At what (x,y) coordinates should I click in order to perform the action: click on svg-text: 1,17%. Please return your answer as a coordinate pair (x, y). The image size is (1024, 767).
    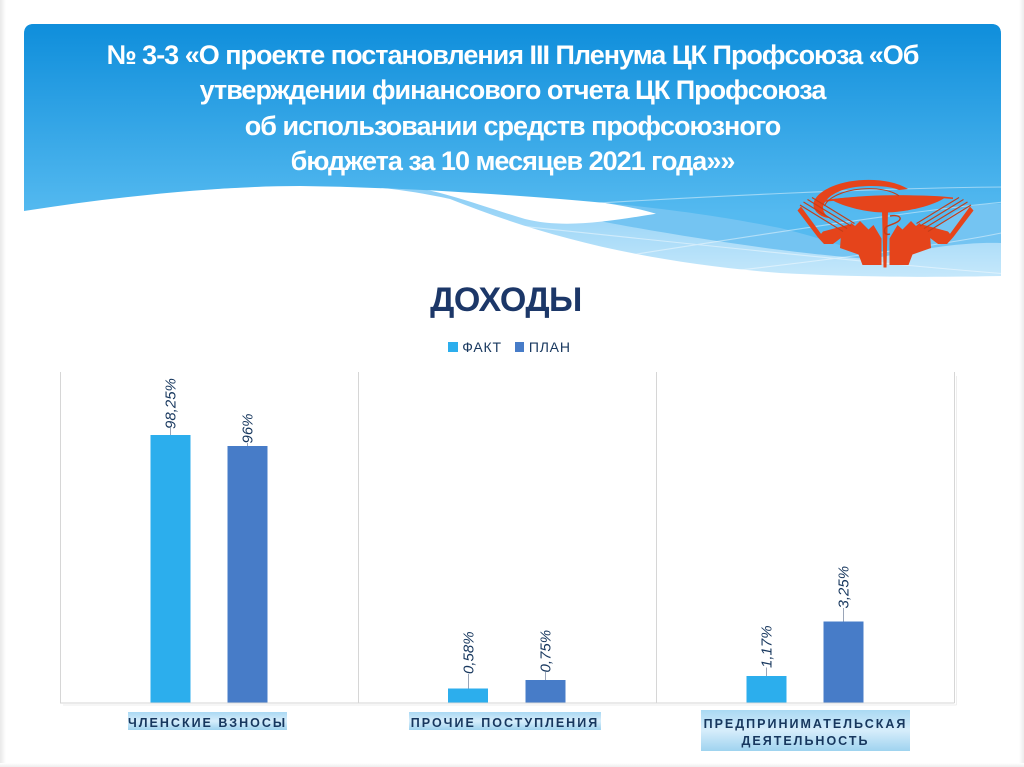
    Looking at the image, I should click on (767, 646).